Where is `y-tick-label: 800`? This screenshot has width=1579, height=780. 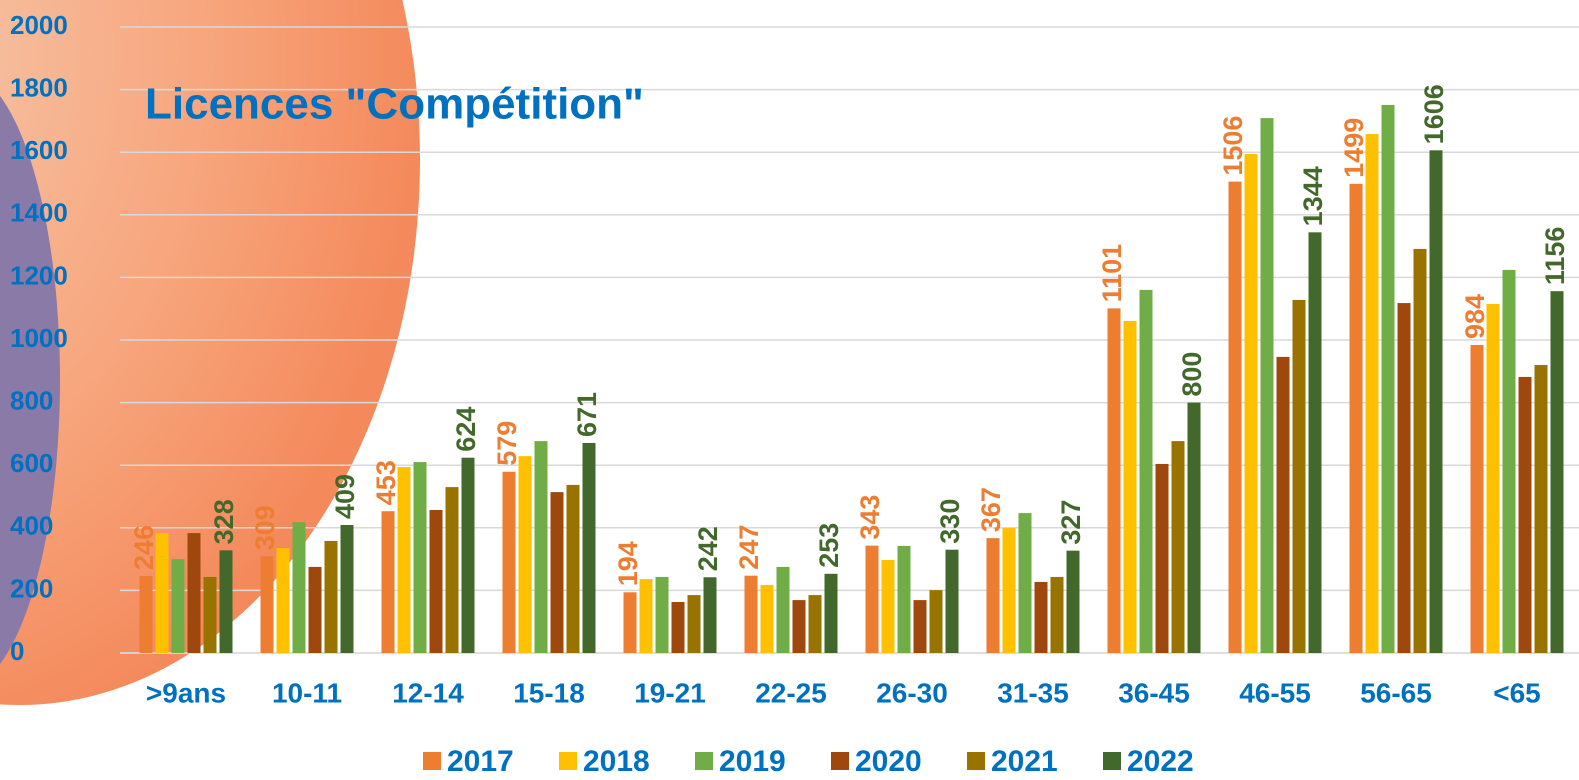
y-tick-label: 800 is located at coordinates (31, 400).